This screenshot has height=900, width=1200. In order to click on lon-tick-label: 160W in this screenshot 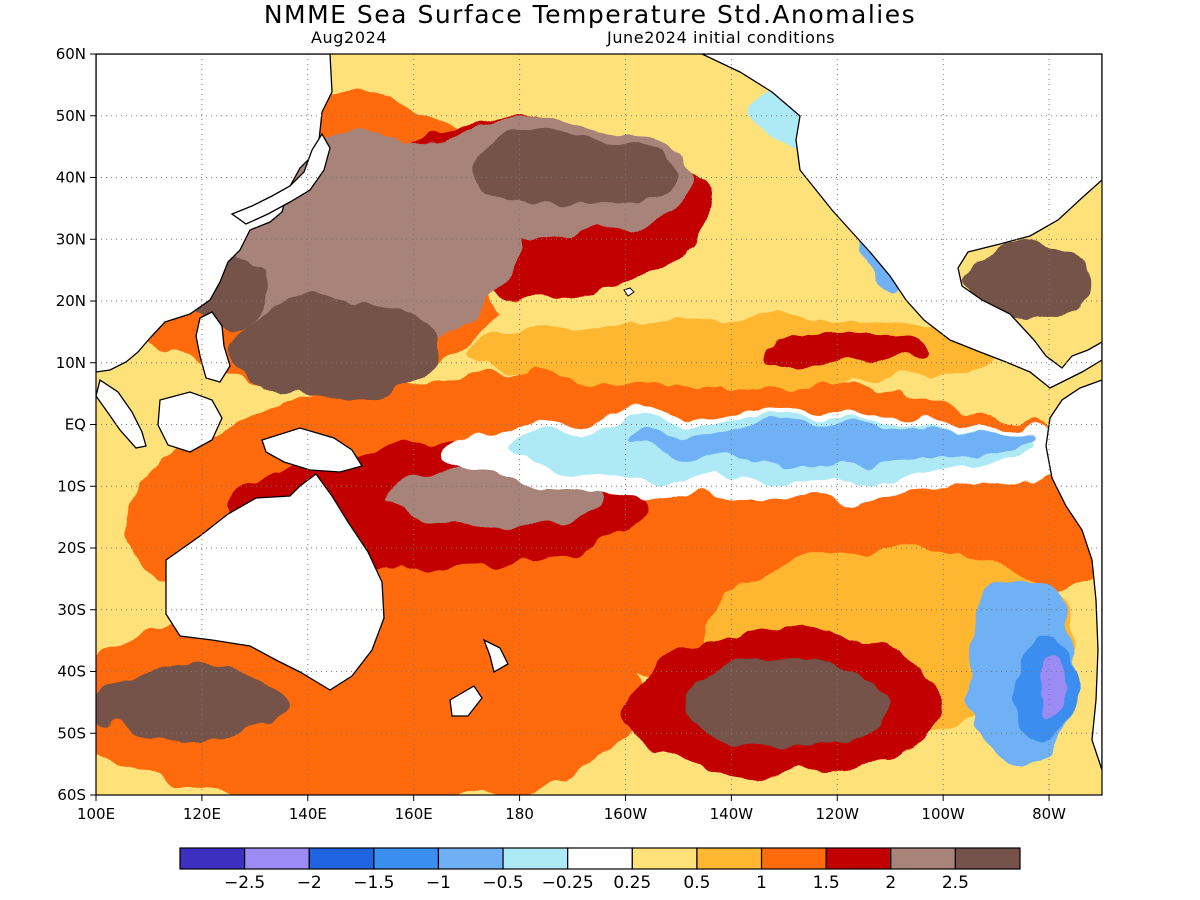, I will do `click(626, 814)`.